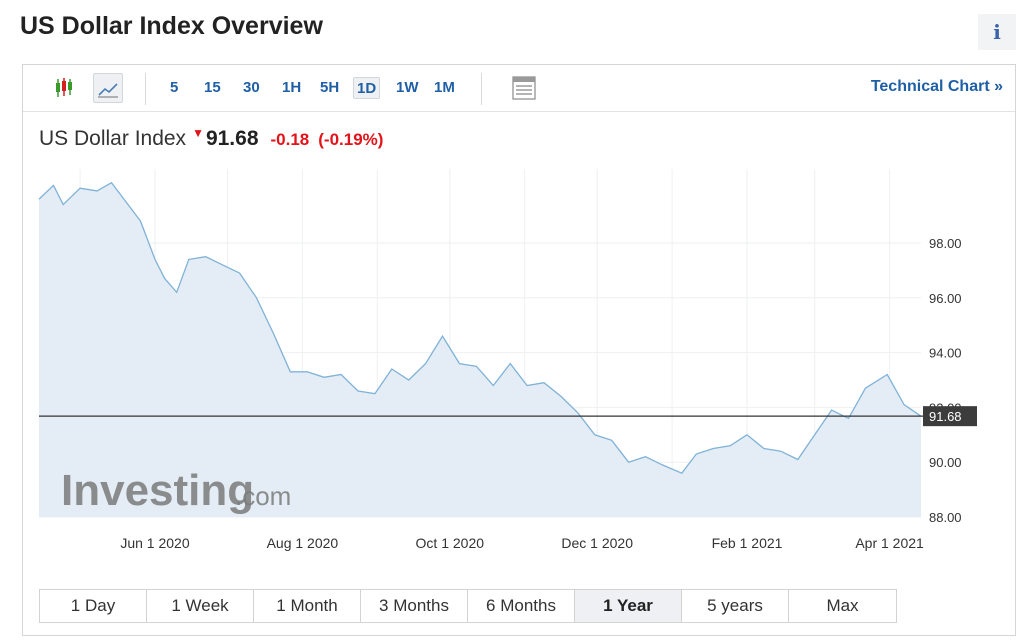 The image size is (1024, 641). Describe the element at coordinates (351, 139) in the screenshot. I see `price-change-percent: (-0.19%)` at that location.